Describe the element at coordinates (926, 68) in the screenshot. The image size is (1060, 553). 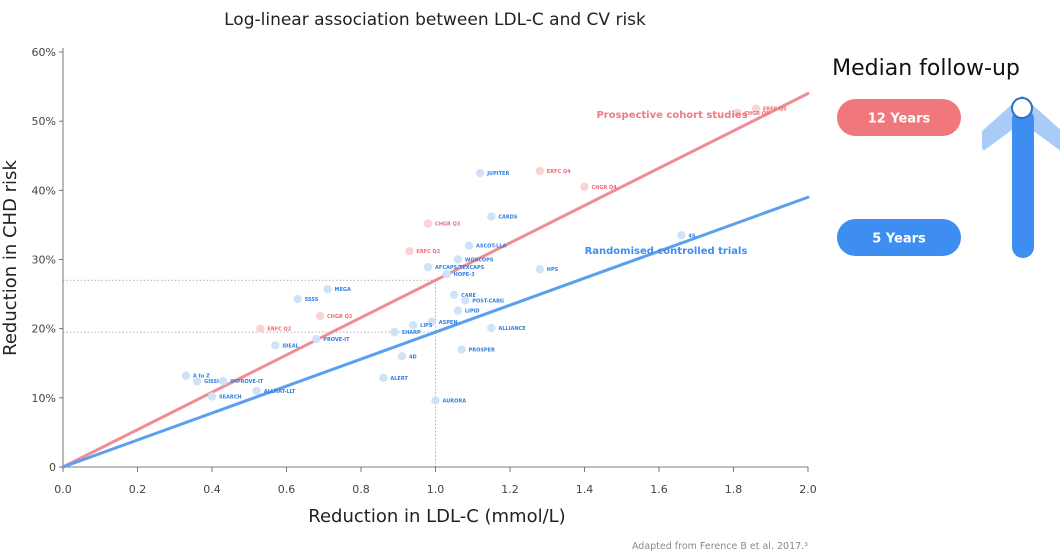
I see `median-follow-up-title: Median follow-up` at that location.